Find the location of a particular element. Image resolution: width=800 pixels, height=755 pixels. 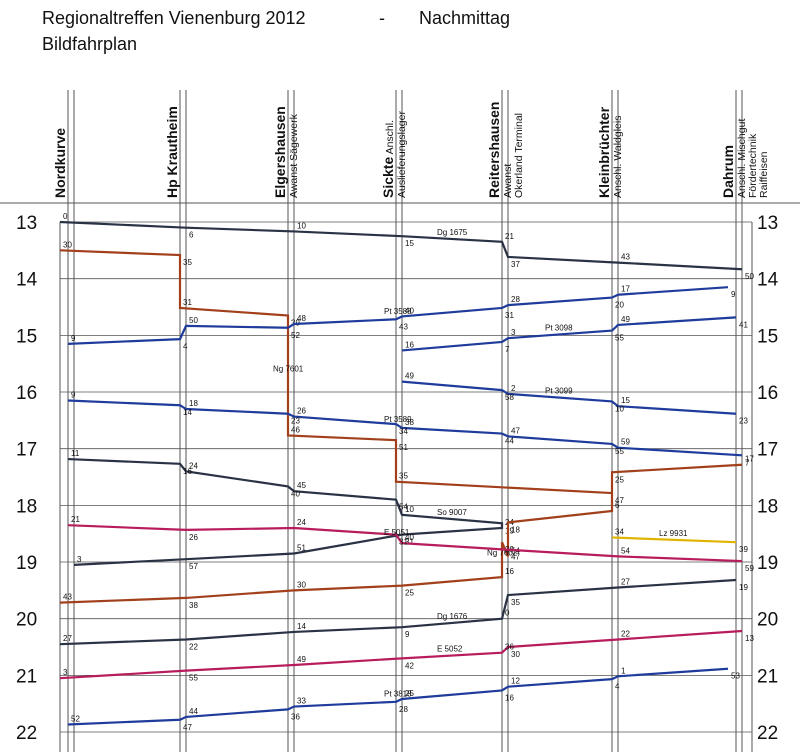

hour-label-right: 18 is located at coordinates (767, 506).